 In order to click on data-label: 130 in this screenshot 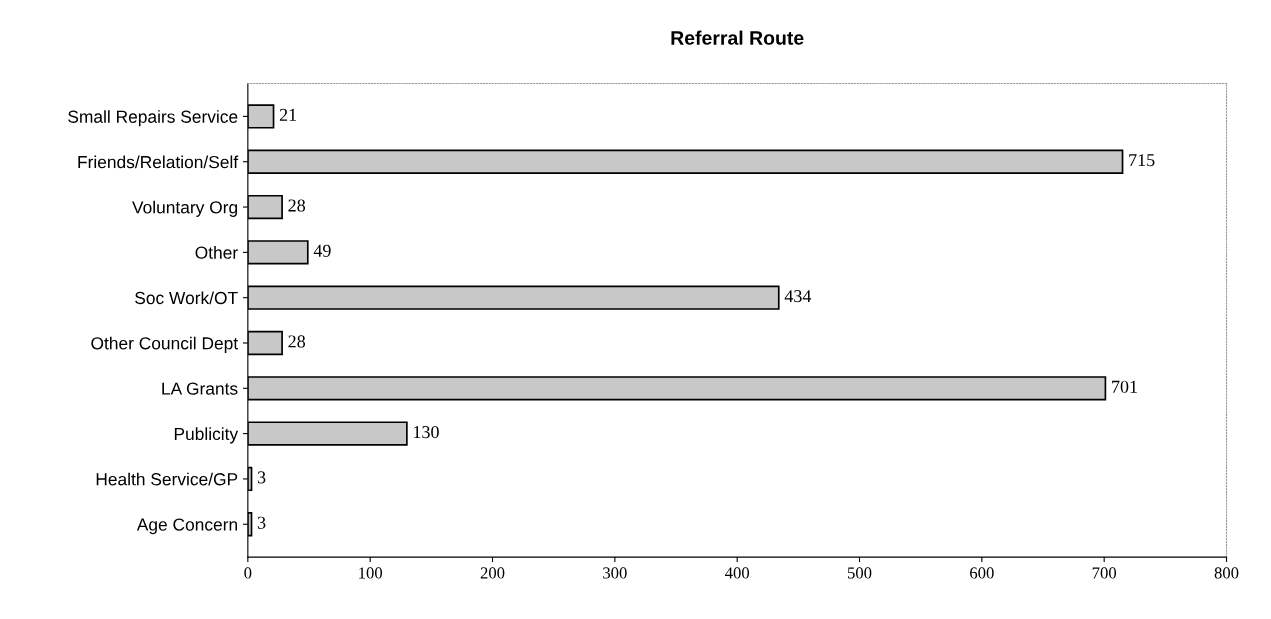, I will do `click(426, 432)`.